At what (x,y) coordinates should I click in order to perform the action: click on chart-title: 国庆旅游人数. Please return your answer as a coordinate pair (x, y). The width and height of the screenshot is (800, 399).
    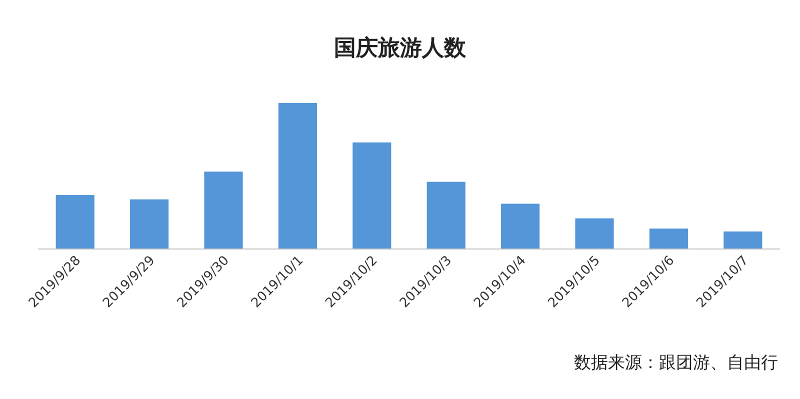
    Looking at the image, I should click on (400, 48).